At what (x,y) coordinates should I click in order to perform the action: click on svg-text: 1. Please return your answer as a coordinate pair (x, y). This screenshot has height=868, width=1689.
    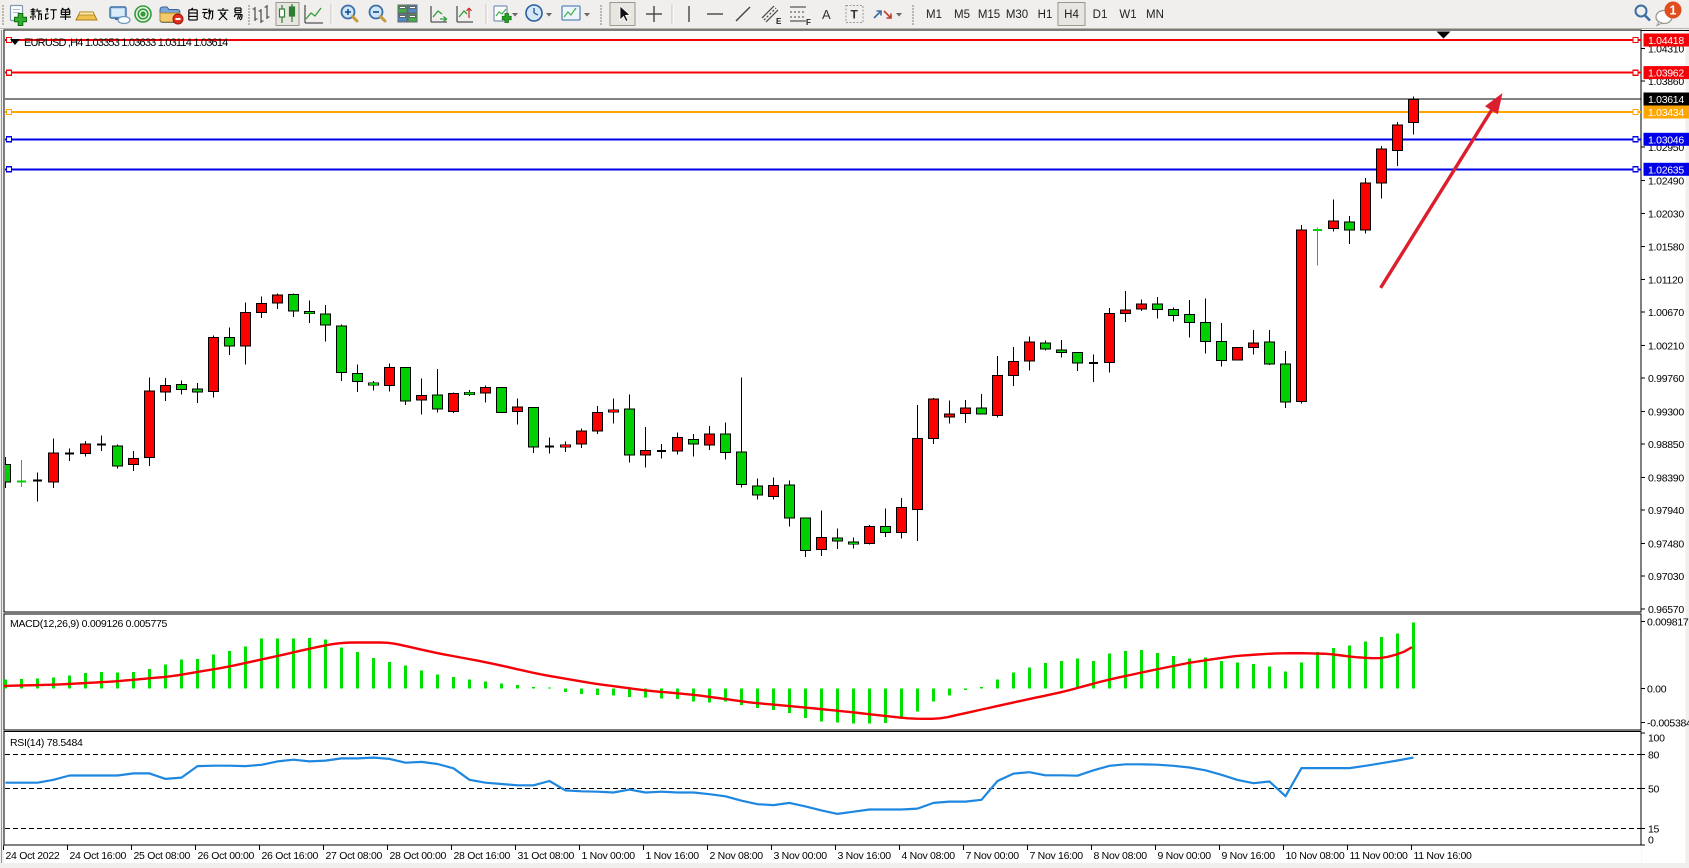
    Looking at the image, I should click on (1673, 11).